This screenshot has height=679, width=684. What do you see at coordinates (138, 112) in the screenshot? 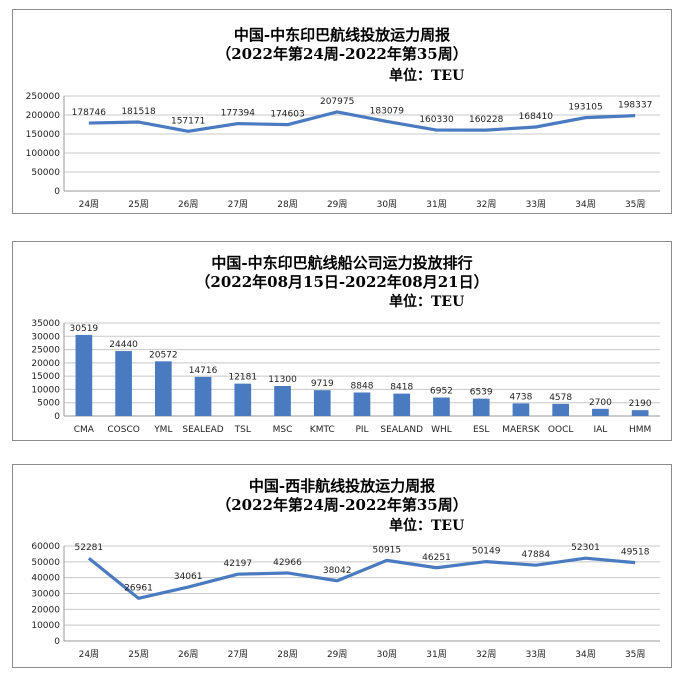
I see `data-label: 181518` at bounding box center [138, 112].